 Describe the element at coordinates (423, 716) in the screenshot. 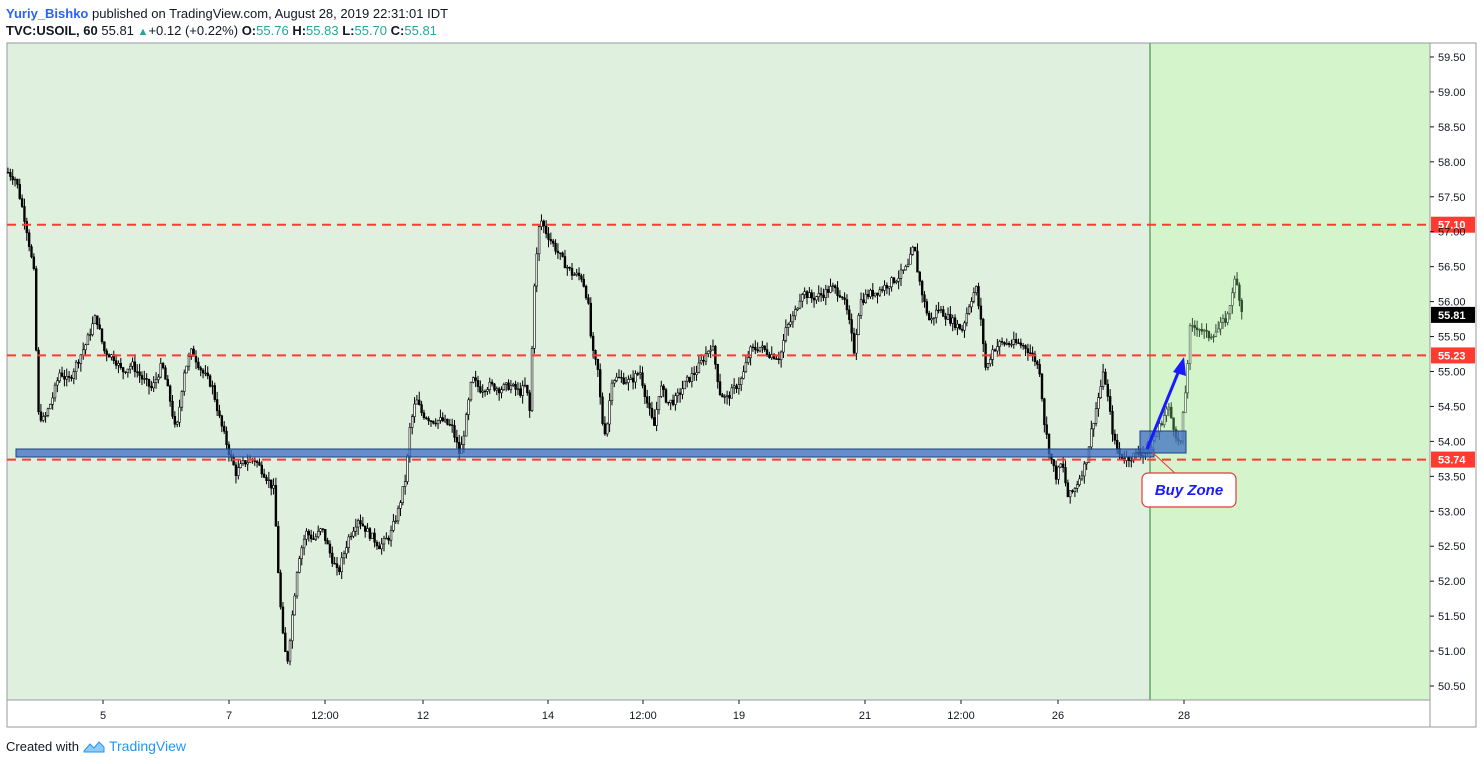

I see `time-tick-label: 12` at that location.